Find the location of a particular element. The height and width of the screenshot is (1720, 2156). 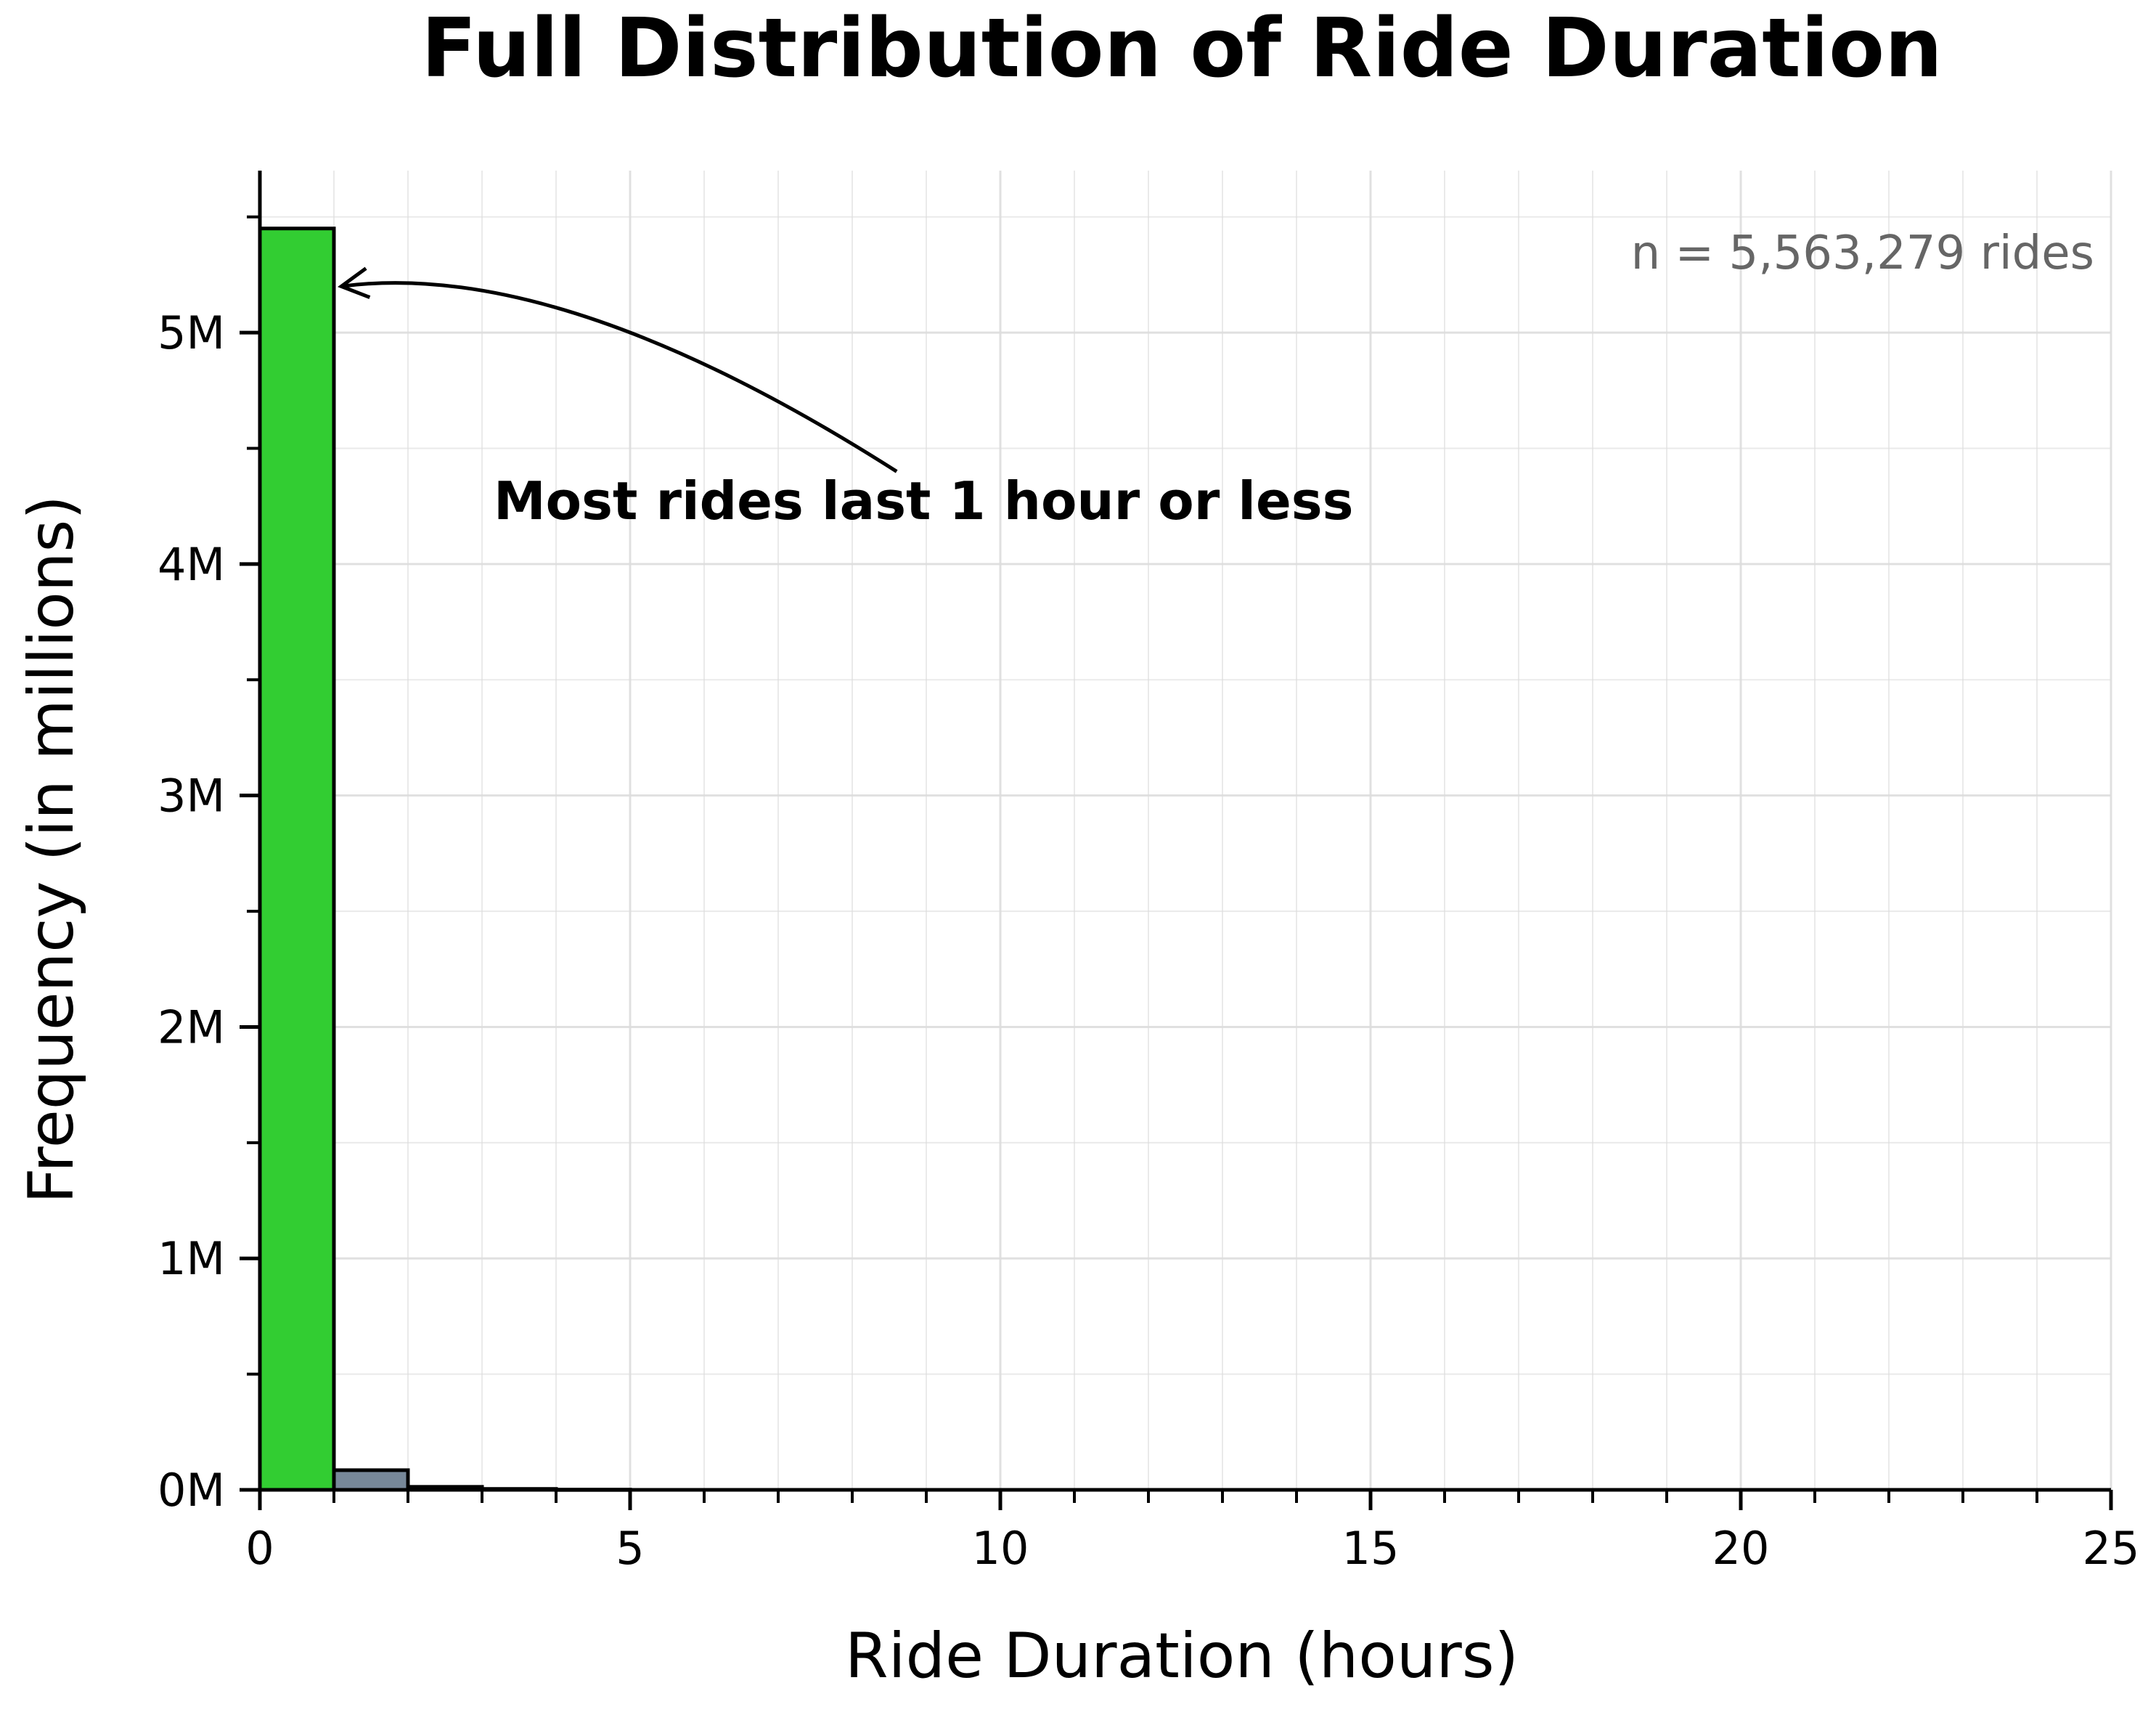

annotation-layer is located at coordinates (618, 370).